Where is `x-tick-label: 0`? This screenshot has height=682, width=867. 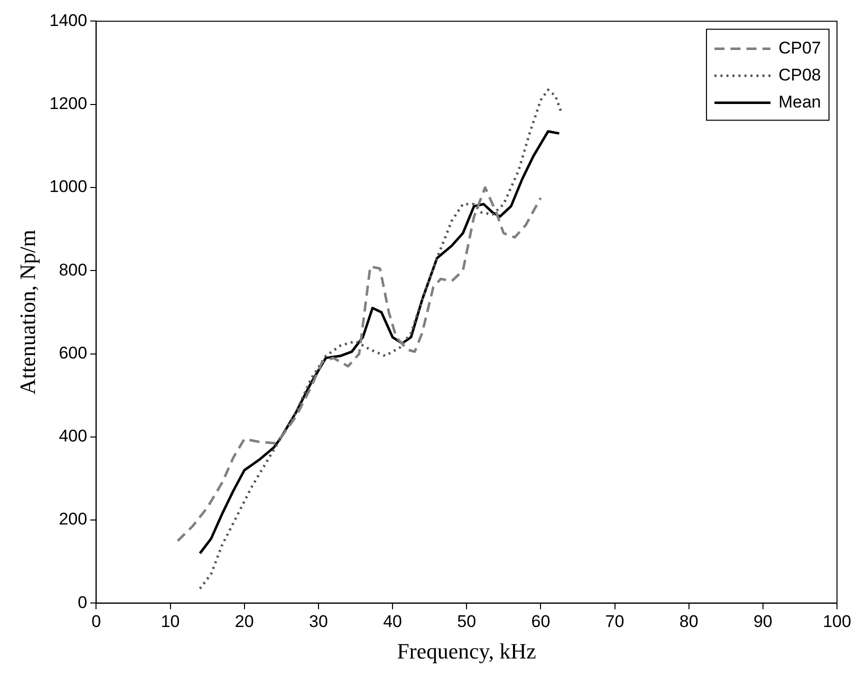 x-tick-label: 0 is located at coordinates (96, 622).